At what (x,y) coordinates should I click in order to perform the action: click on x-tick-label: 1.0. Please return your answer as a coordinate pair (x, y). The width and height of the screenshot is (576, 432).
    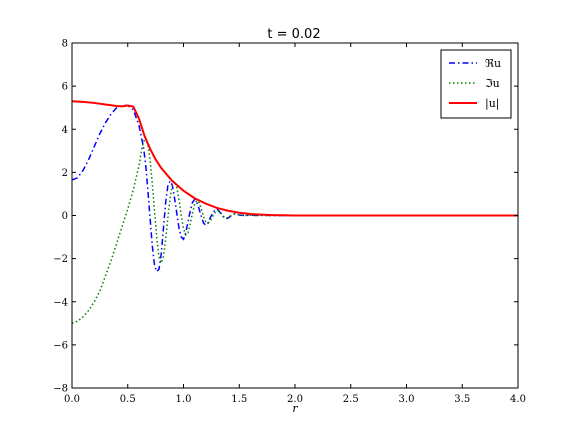
    Looking at the image, I should click on (184, 399).